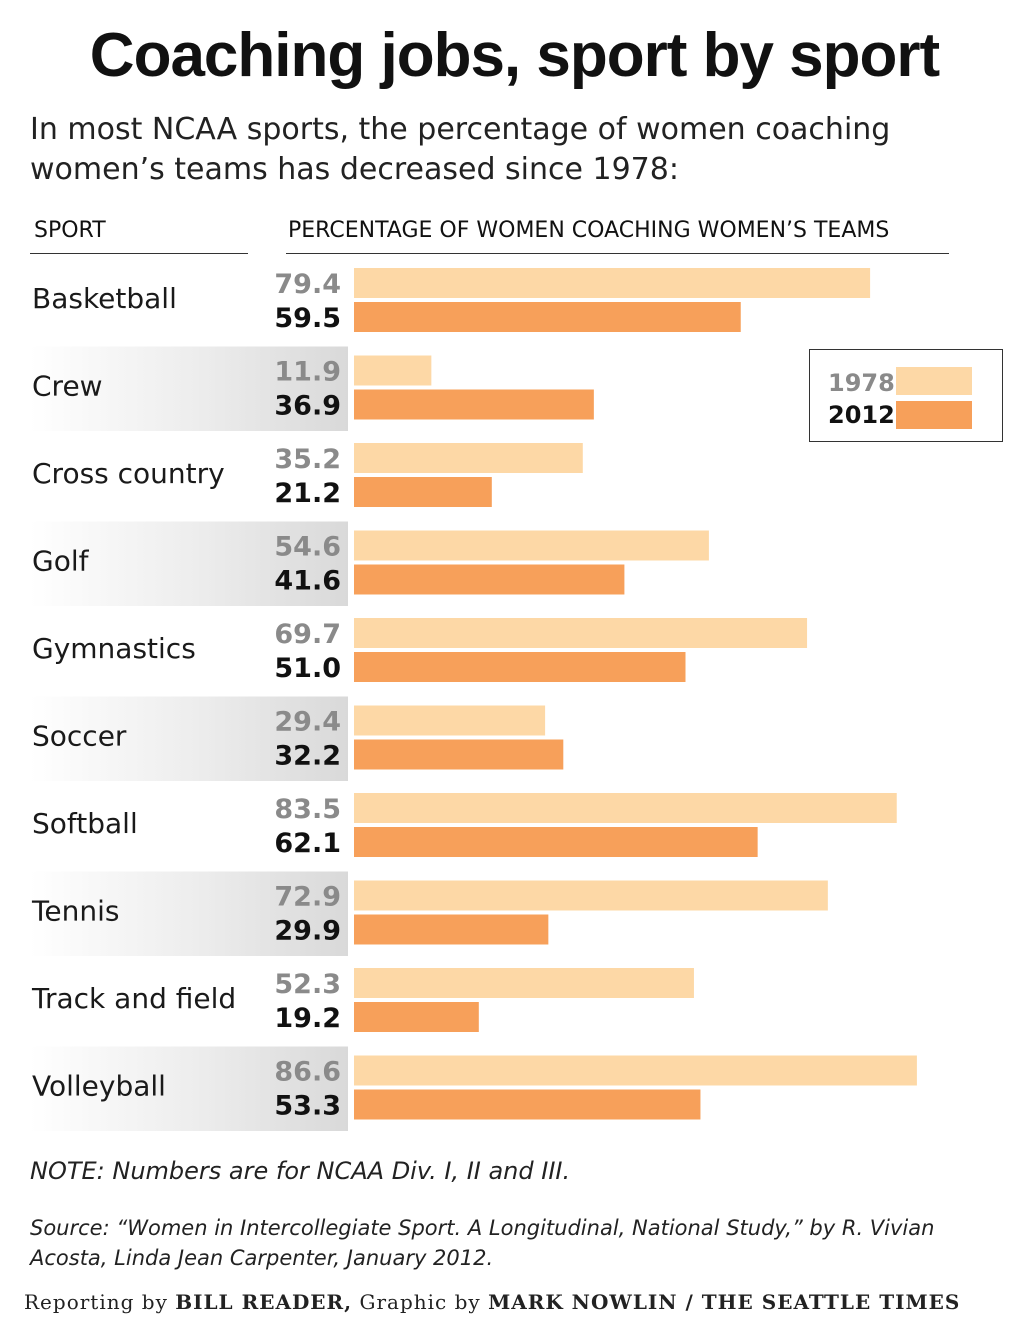 The width and height of the screenshot is (1029, 1318). Describe the element at coordinates (85, 823) in the screenshot. I see `category-label-softball: Softball` at that location.